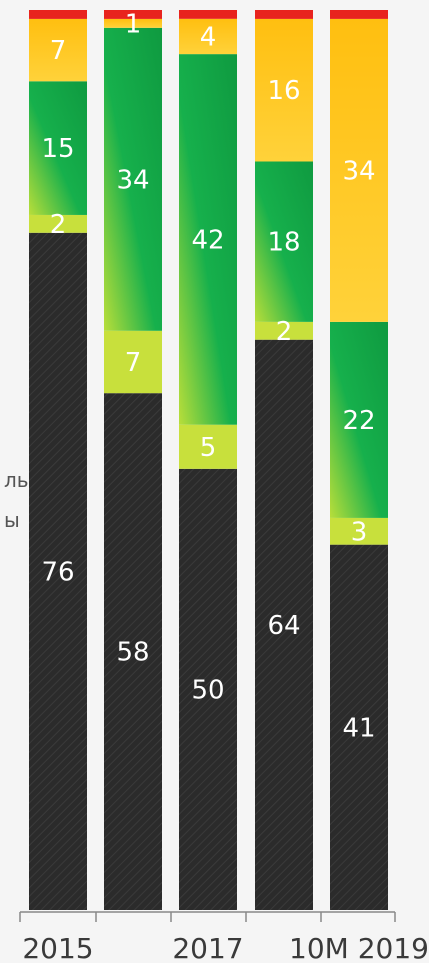 Image resolution: width=429 pixels, height=963 pixels. I want to click on data-label: 5, so click(208, 448).